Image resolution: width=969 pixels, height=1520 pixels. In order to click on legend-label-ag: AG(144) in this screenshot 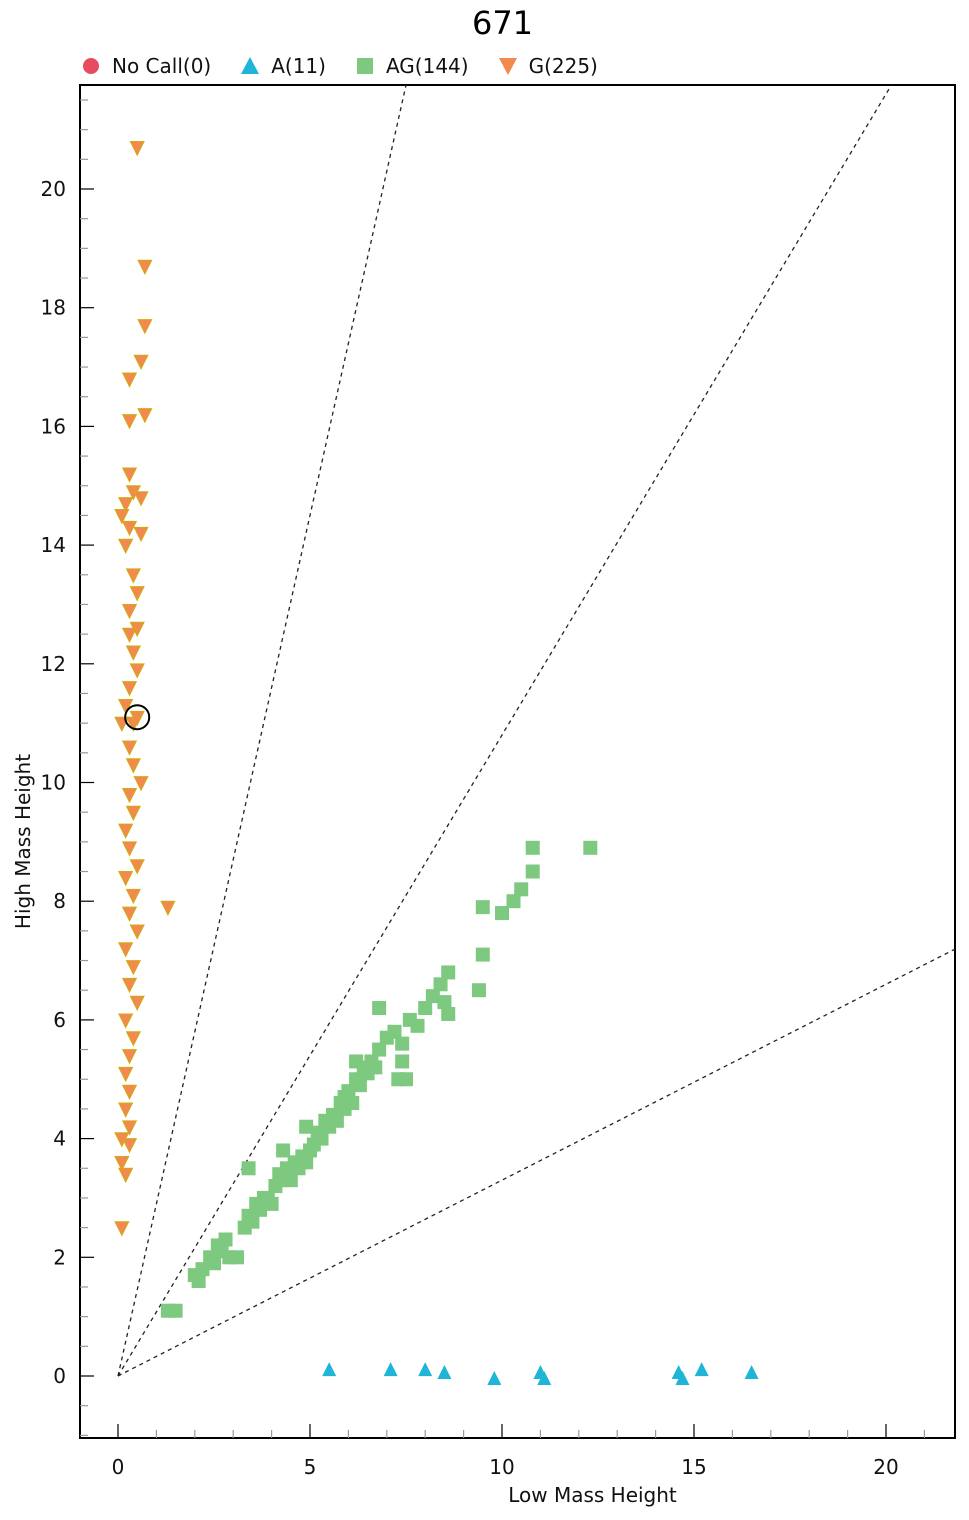, I will do `click(427, 66)`.